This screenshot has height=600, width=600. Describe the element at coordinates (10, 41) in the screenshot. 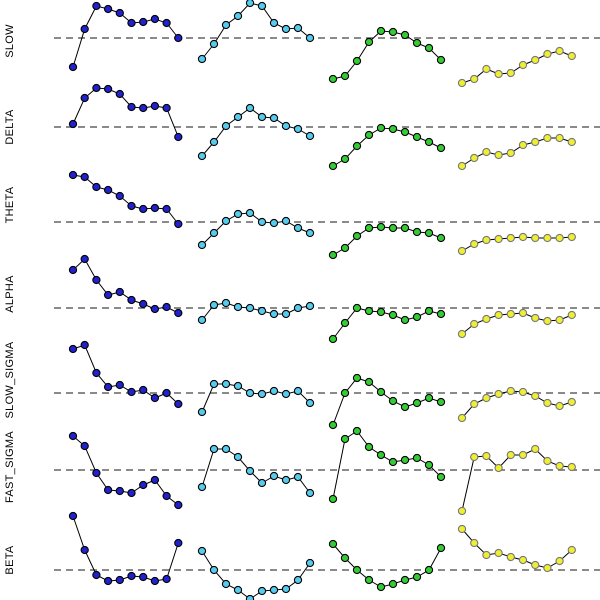

I see `row-label-slow: SLOW` at that location.